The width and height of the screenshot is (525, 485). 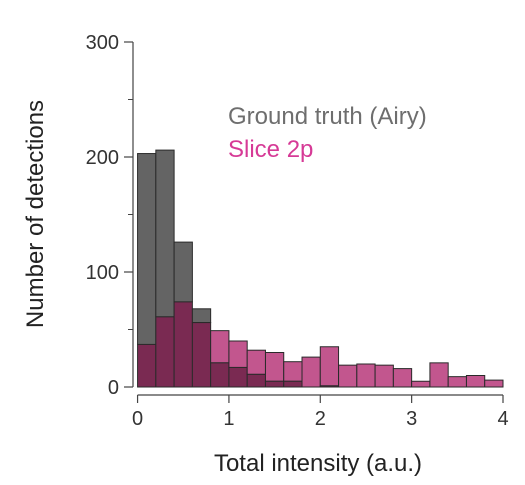 I want to click on x-tick-label: 4, so click(x=502, y=419).